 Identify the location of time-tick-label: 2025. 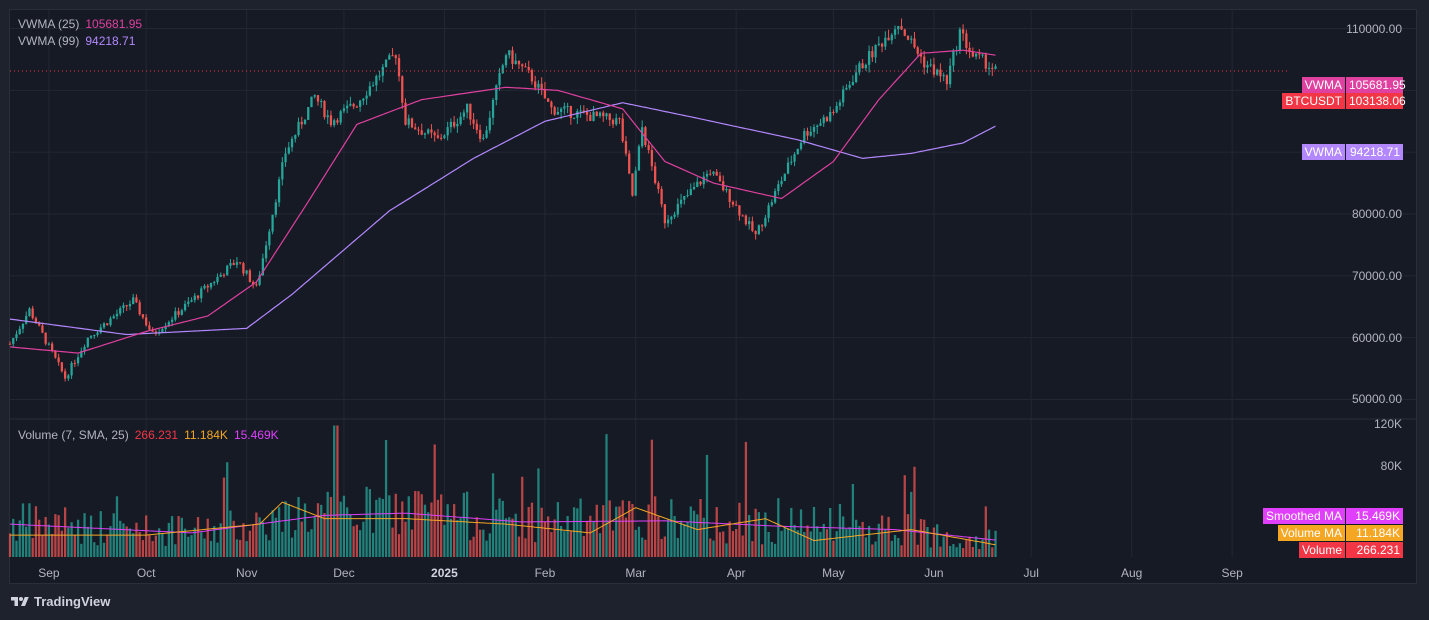
(444, 573).